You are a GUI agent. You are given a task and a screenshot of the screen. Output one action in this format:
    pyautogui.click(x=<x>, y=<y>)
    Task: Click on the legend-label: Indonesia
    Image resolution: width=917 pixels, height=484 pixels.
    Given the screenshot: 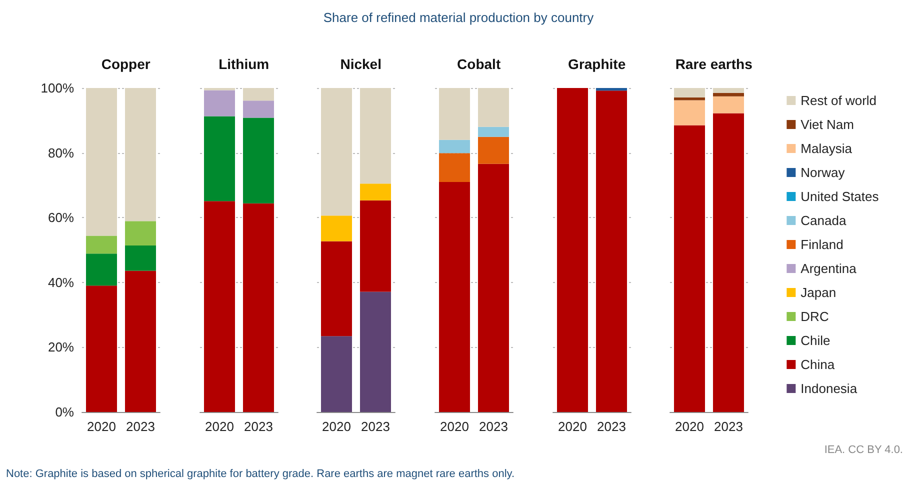 What is the action you would take?
    pyautogui.click(x=829, y=388)
    